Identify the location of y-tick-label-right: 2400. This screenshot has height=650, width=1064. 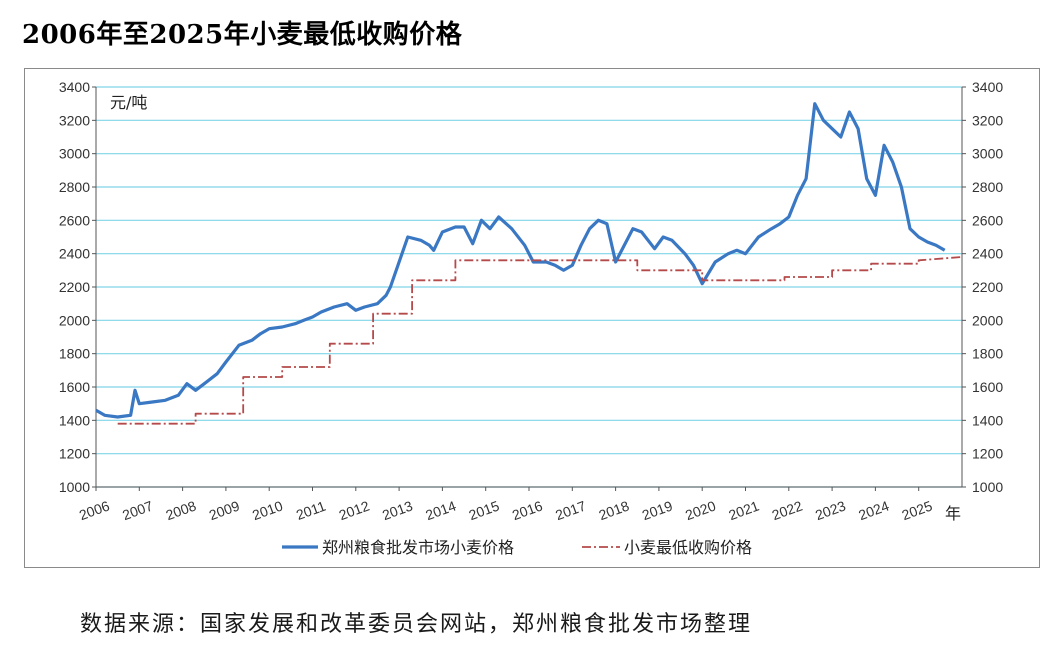
(987, 254).